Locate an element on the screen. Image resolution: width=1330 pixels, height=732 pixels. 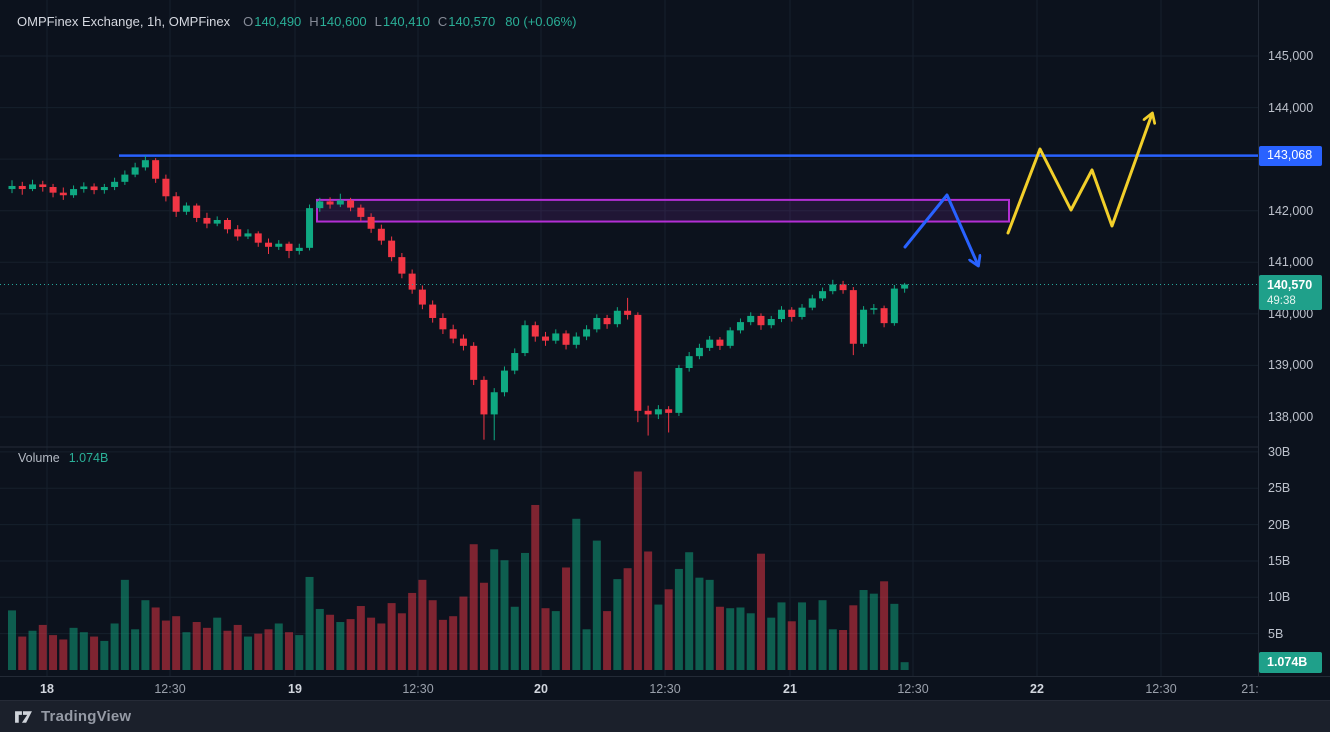
close-value: 140,570 is located at coordinates (472, 21).